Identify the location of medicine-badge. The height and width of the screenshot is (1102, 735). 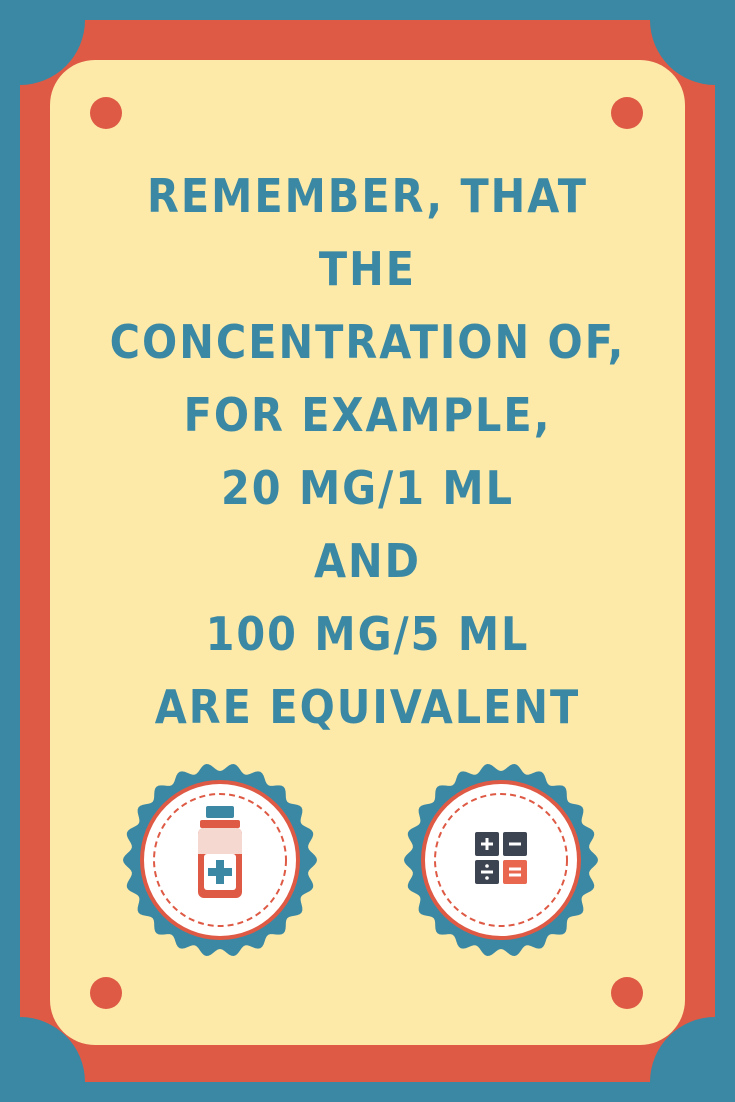
(220, 860).